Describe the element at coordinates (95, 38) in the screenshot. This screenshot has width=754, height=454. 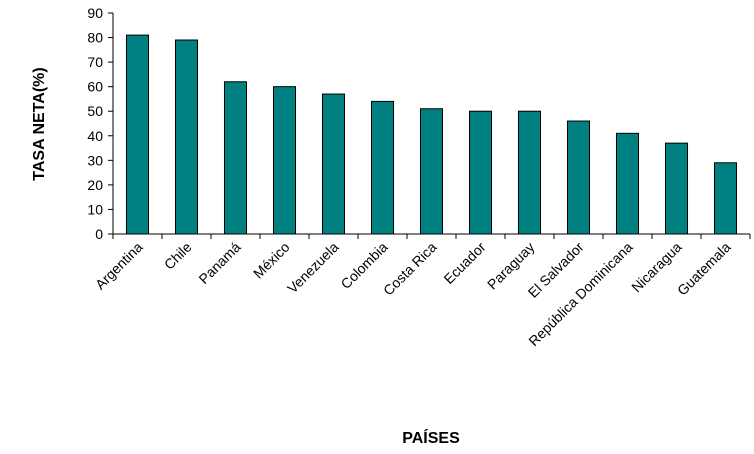
I see `y-tick-label: 80` at that location.